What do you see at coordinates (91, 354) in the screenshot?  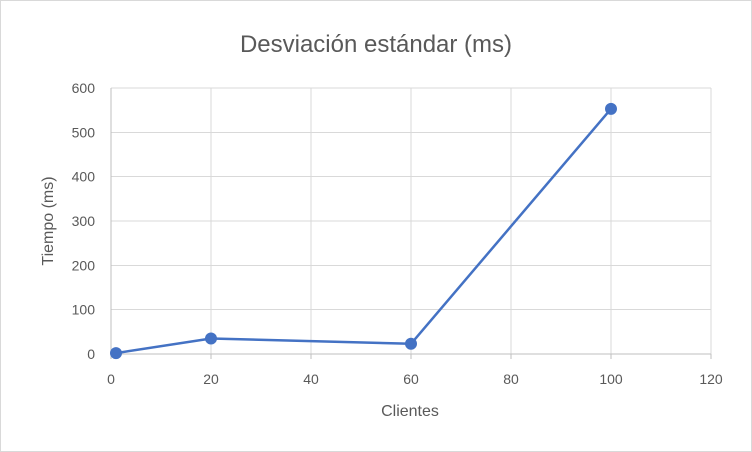 I see `y-tick-label: 0` at bounding box center [91, 354].